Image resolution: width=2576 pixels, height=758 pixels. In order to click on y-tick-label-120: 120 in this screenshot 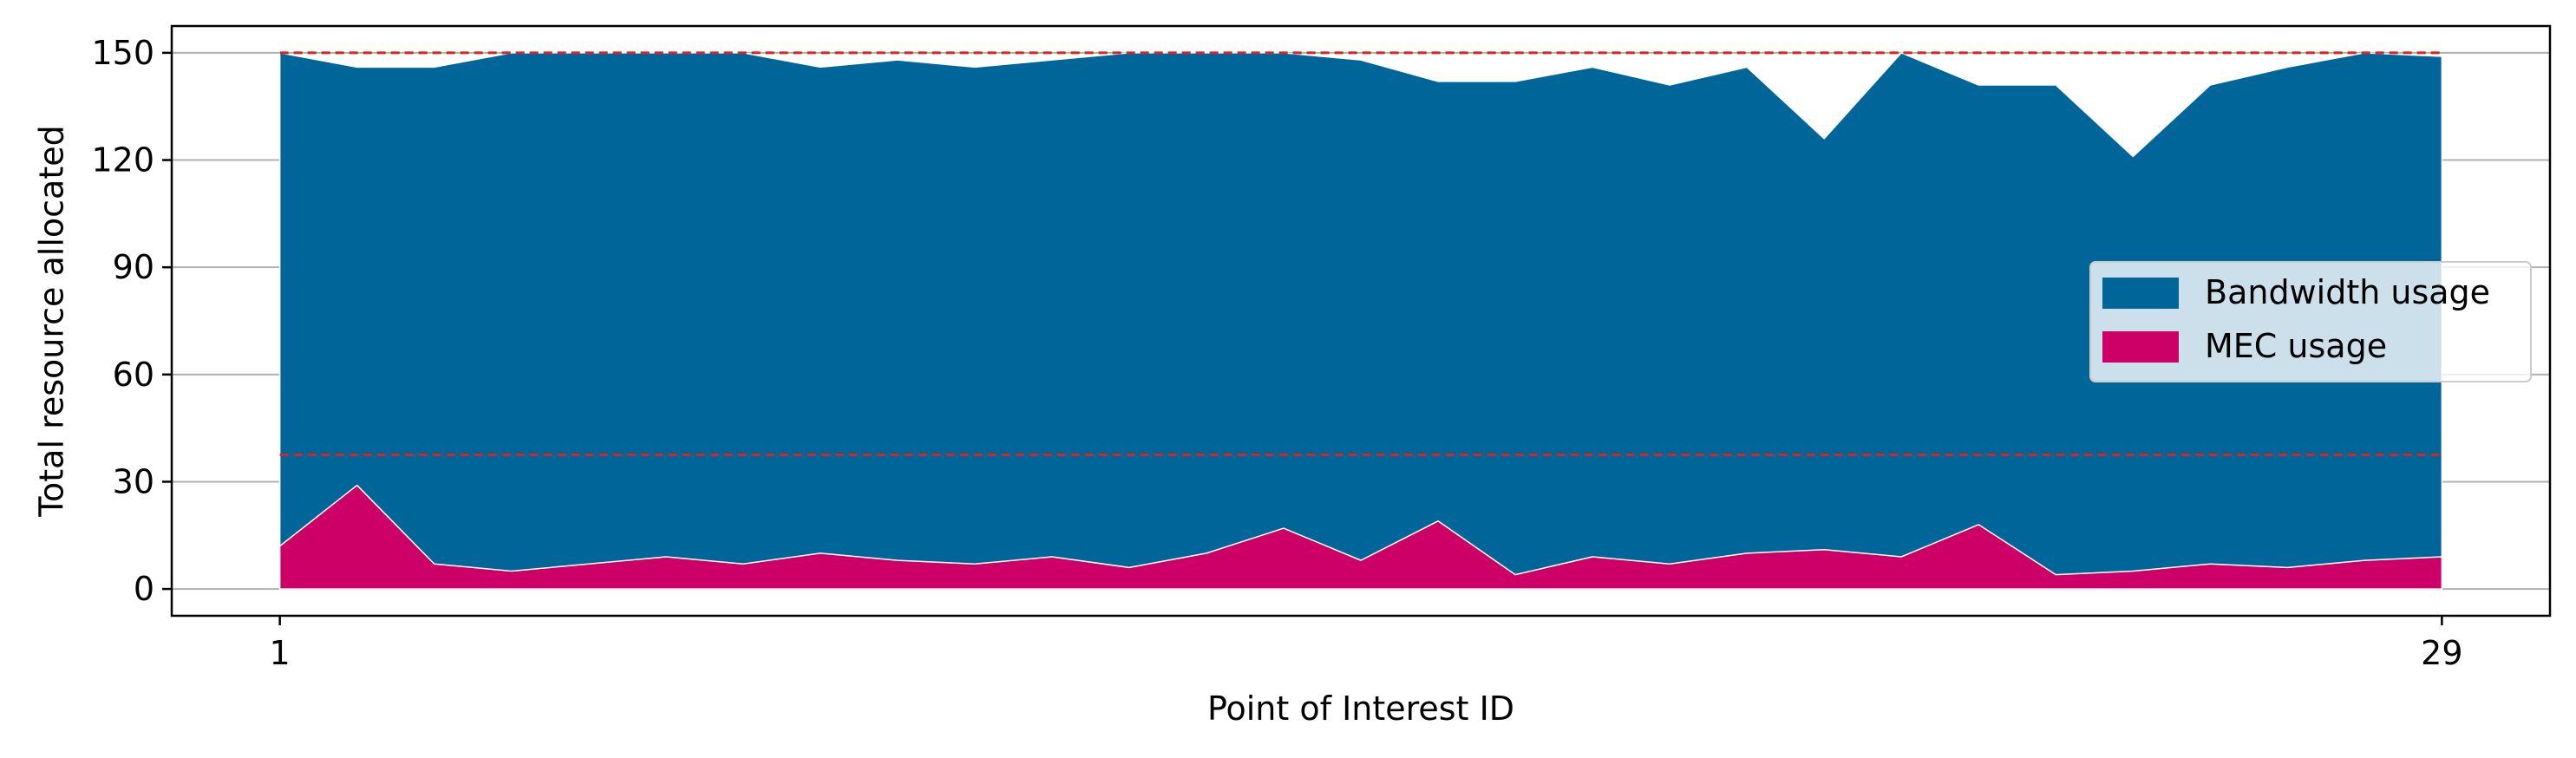, I will do `click(122, 160)`.